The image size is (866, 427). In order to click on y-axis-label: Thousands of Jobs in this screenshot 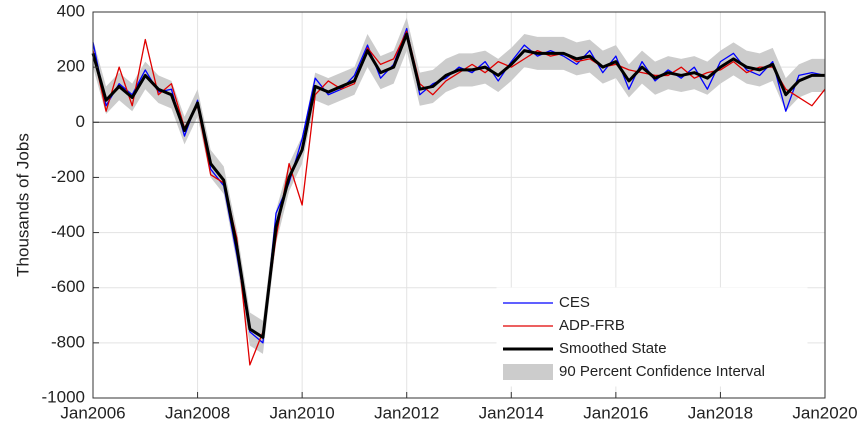, I will do `click(22, 205)`.